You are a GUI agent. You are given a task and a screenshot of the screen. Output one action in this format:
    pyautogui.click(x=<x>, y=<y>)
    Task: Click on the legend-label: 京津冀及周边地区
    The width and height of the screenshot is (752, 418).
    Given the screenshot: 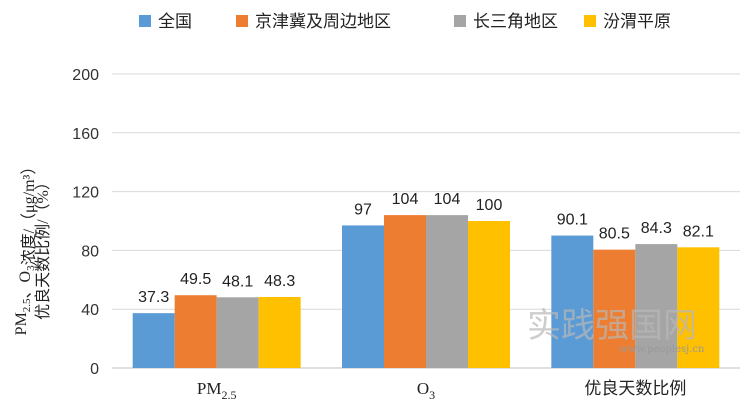 What is the action you would take?
    pyautogui.click(x=323, y=22)
    